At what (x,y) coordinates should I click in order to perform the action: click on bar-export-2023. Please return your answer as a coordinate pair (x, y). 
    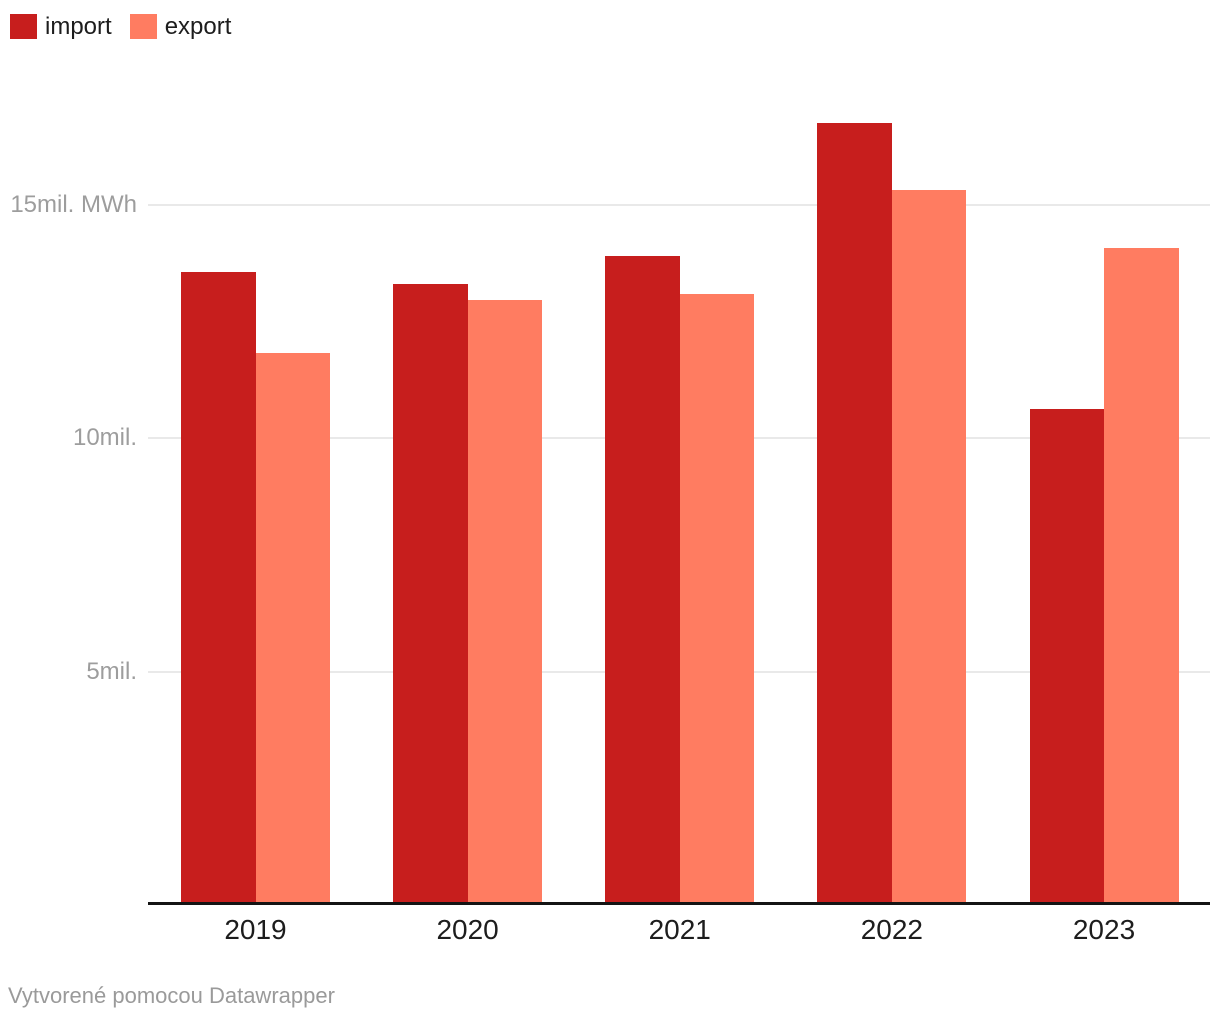
    Looking at the image, I should click on (1141, 576).